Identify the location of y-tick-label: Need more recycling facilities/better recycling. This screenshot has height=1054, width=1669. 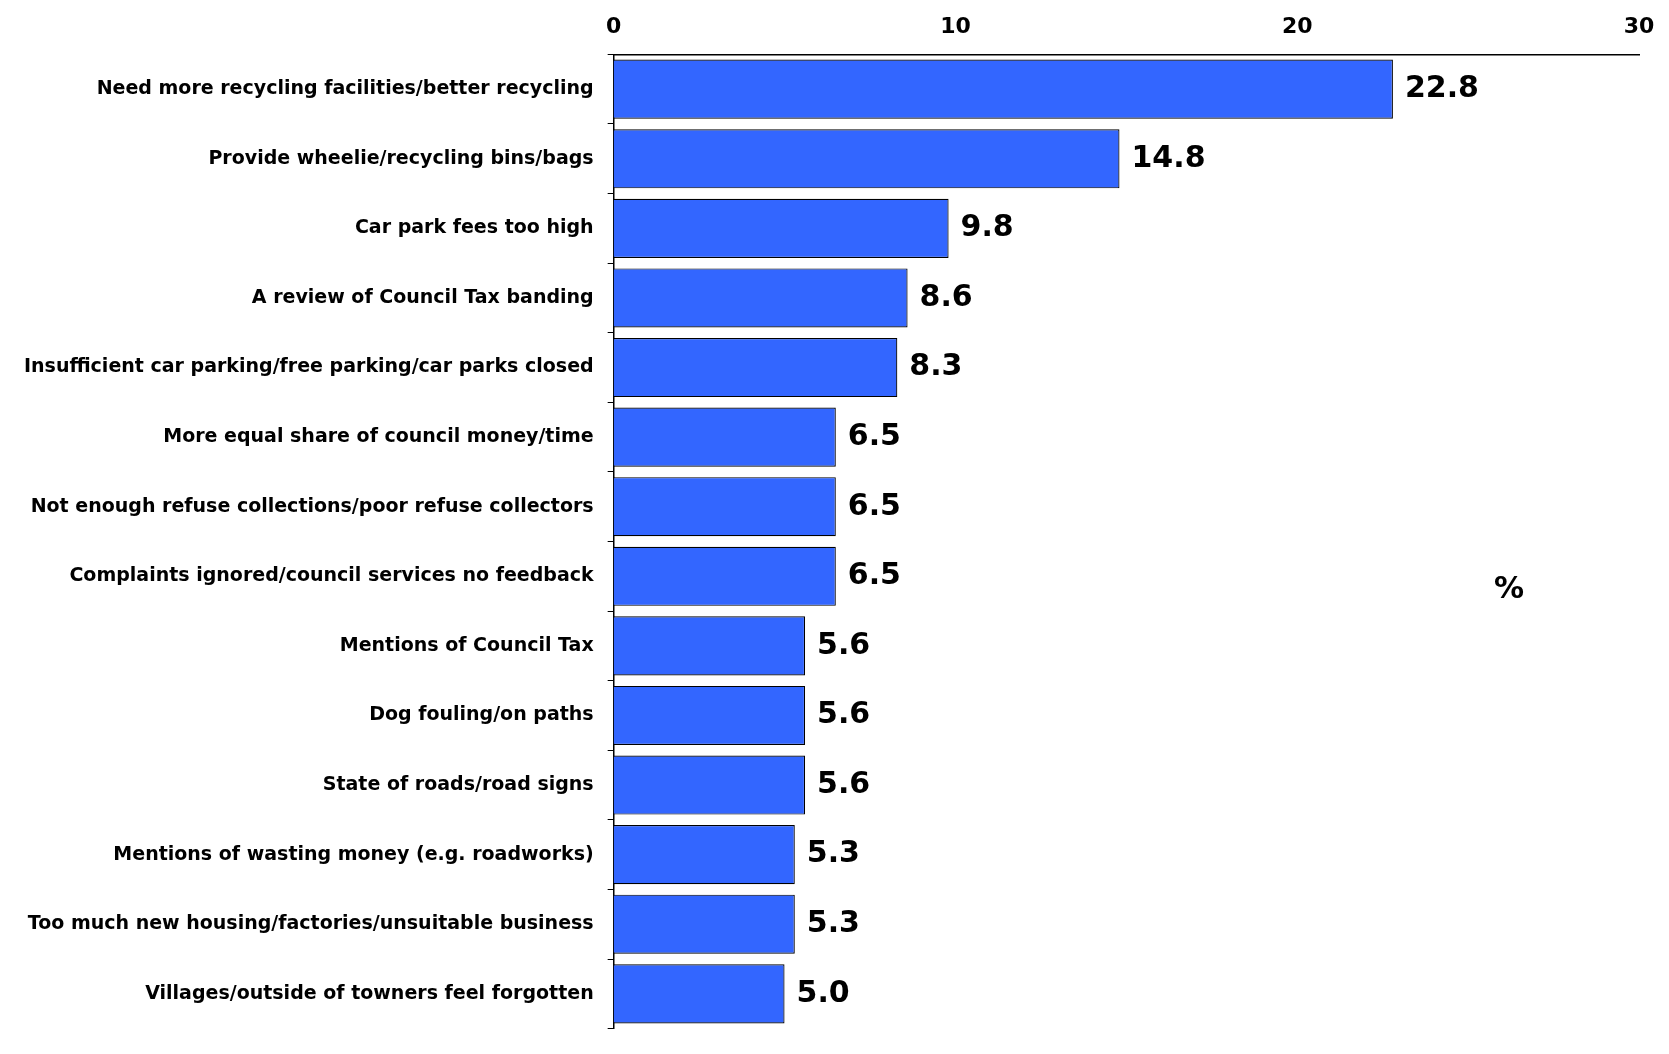
(345, 87).